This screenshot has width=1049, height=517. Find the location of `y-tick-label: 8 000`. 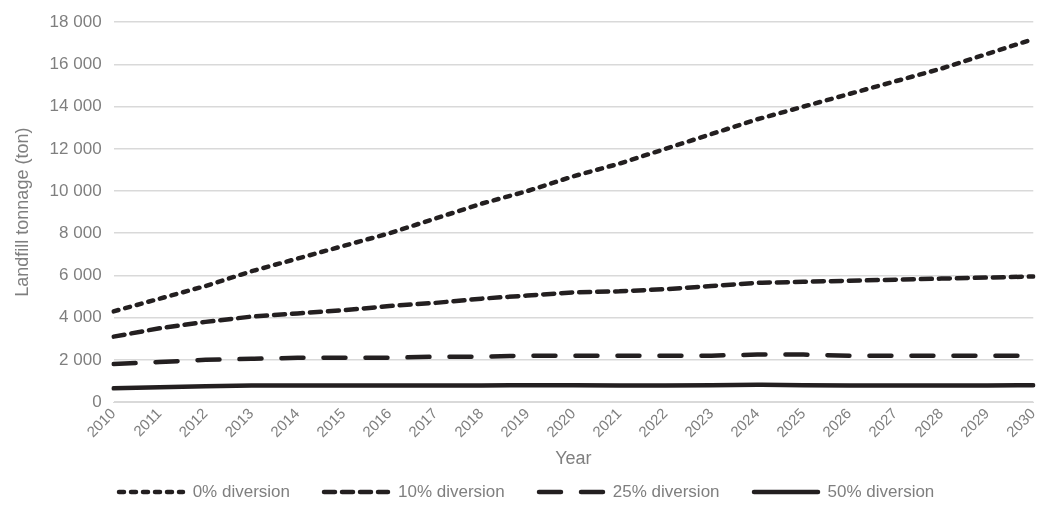

y-tick-label: 8 000 is located at coordinates (80, 232).